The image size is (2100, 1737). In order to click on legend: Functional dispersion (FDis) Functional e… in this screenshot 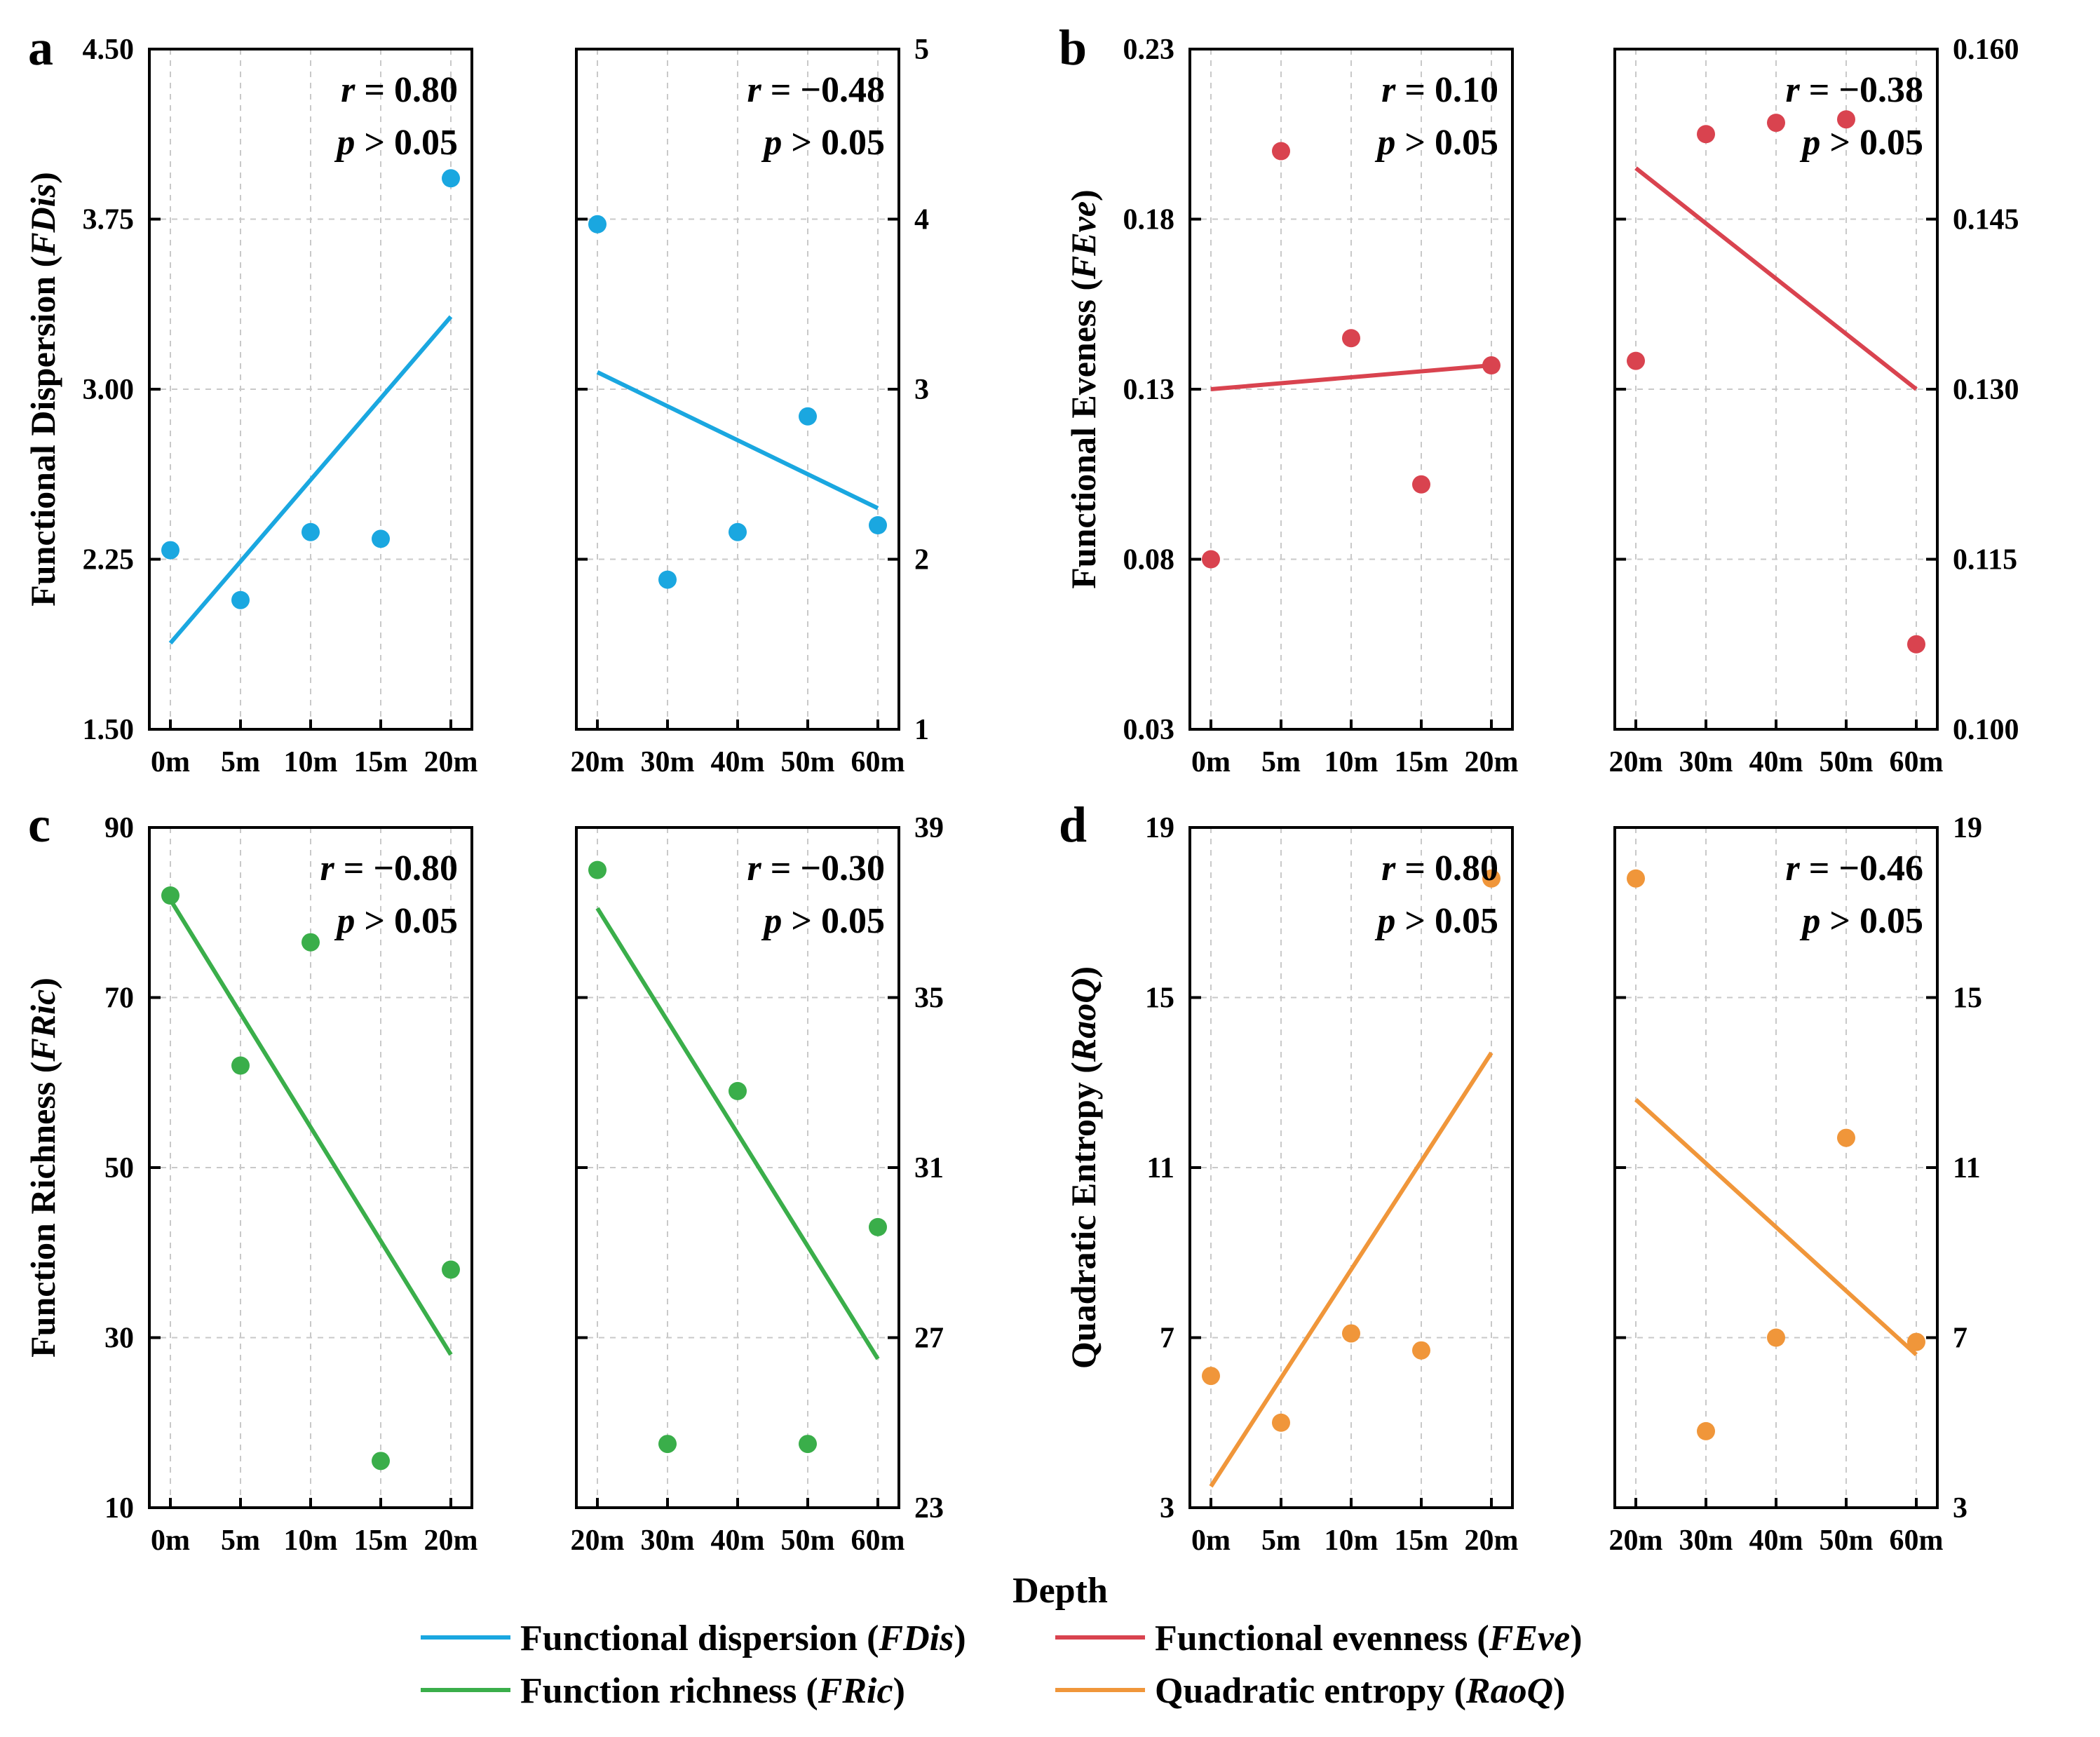, I will do `click(1002, 1664)`.